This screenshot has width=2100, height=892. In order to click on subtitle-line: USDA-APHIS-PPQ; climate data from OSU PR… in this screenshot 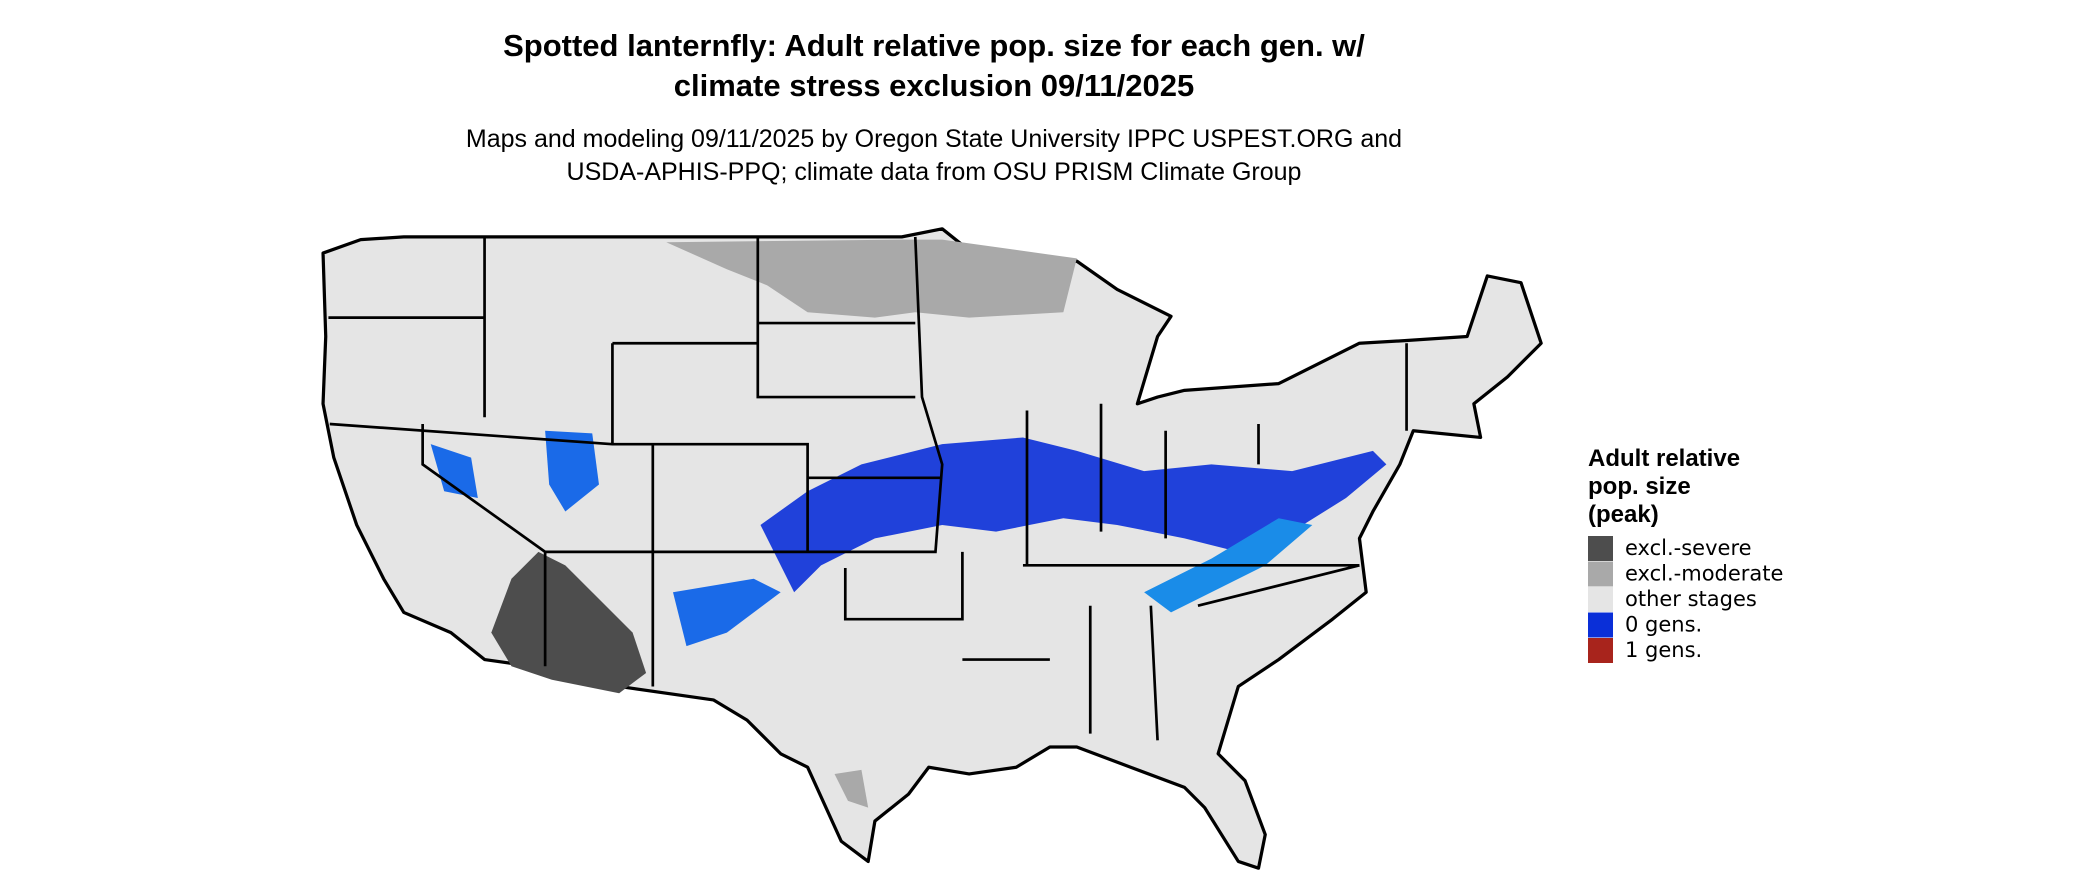, I will do `click(934, 172)`.